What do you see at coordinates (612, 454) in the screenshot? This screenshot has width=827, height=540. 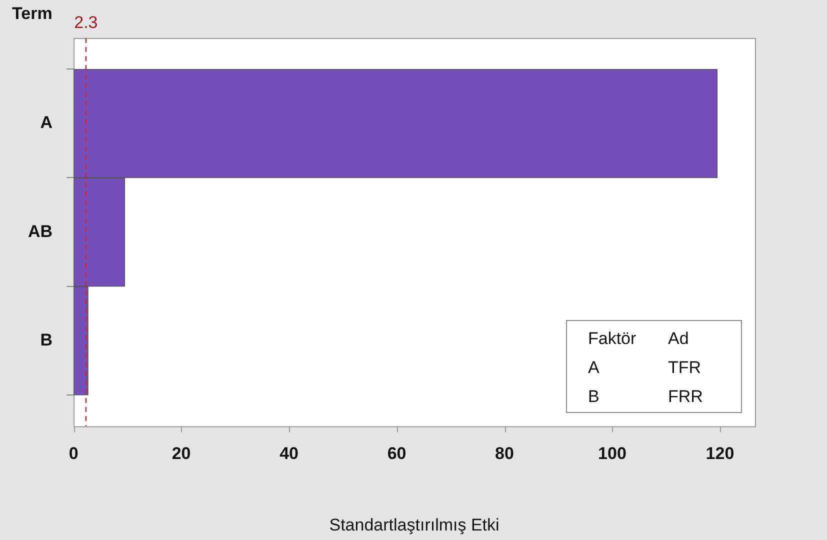 I see `x-tick-label: 100` at bounding box center [612, 454].